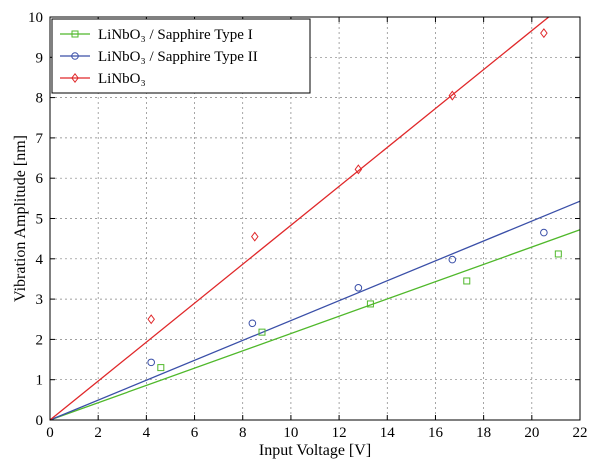 Image resolution: width=598 pixels, height=459 pixels. I want to click on x-axis-title: Input Voltage [V], so click(315, 450).